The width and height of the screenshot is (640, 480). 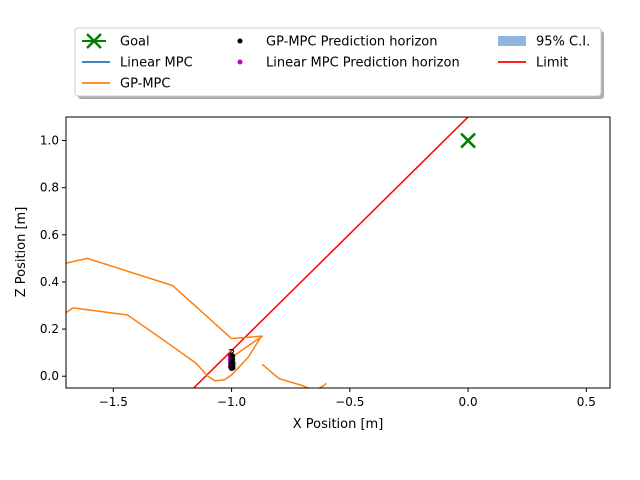 What do you see at coordinates (338, 424) in the screenshot?
I see `x-axis-label: X Position [m]` at bounding box center [338, 424].